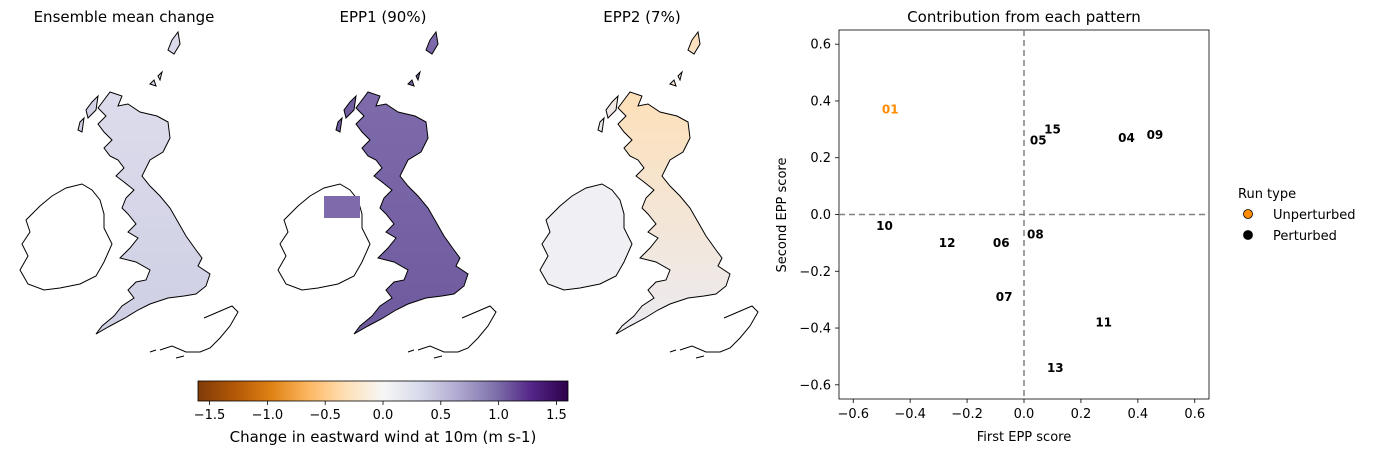 Image resolution: width=1376 pixels, height=454 pixels. Describe the element at coordinates (498, 415) in the screenshot. I see `colorbar-tick-label: 1.0` at that location.